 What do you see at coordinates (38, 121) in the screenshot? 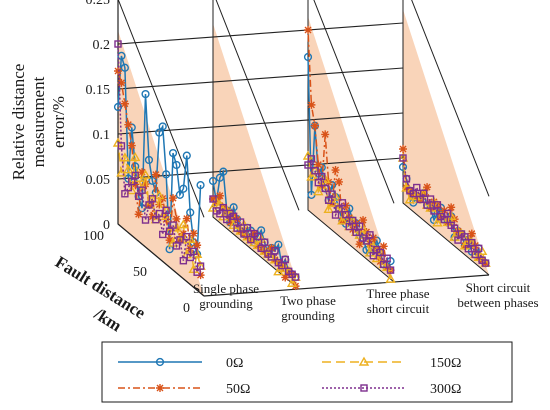
I see `z-axis-label-line-2: measurement` at bounding box center [38, 121].